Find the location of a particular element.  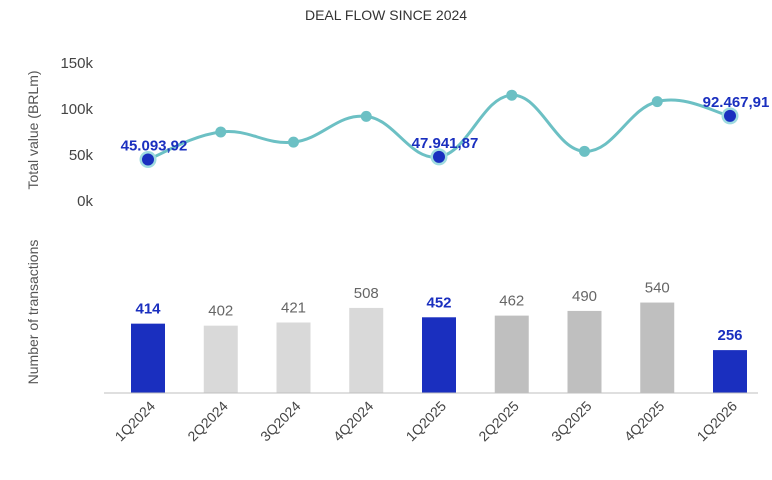

category-label: 3Q2025 is located at coordinates (571, 421).